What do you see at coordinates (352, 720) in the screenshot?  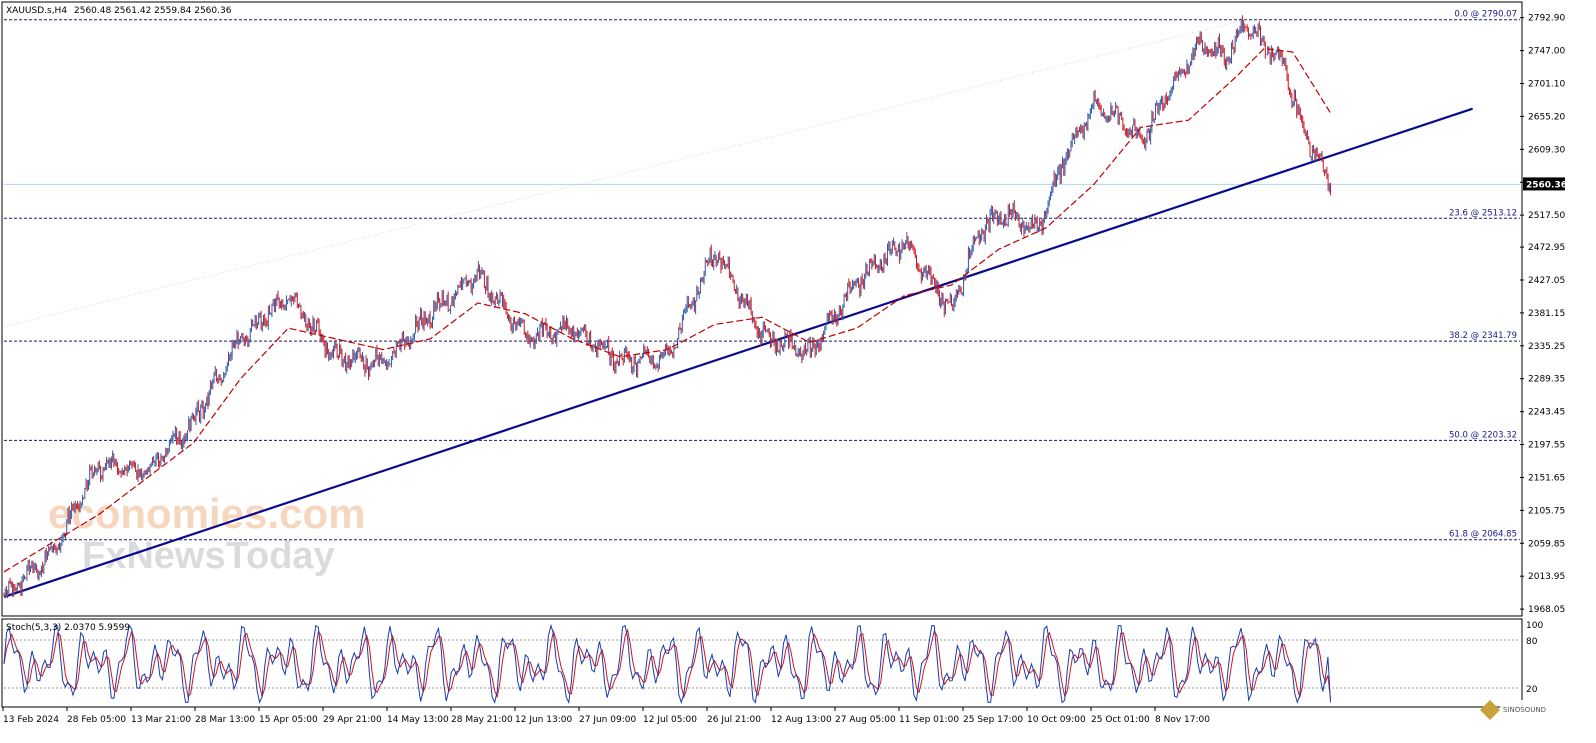 I see `x-tick-label: 29 Apr 21:00` at bounding box center [352, 720].